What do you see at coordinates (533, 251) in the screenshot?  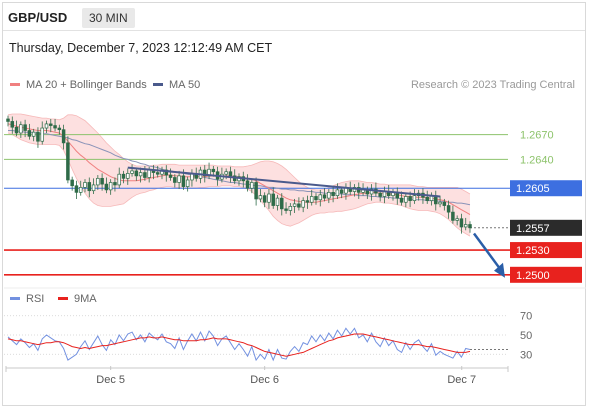 I see `level-label-4: 1.2530` at bounding box center [533, 251].